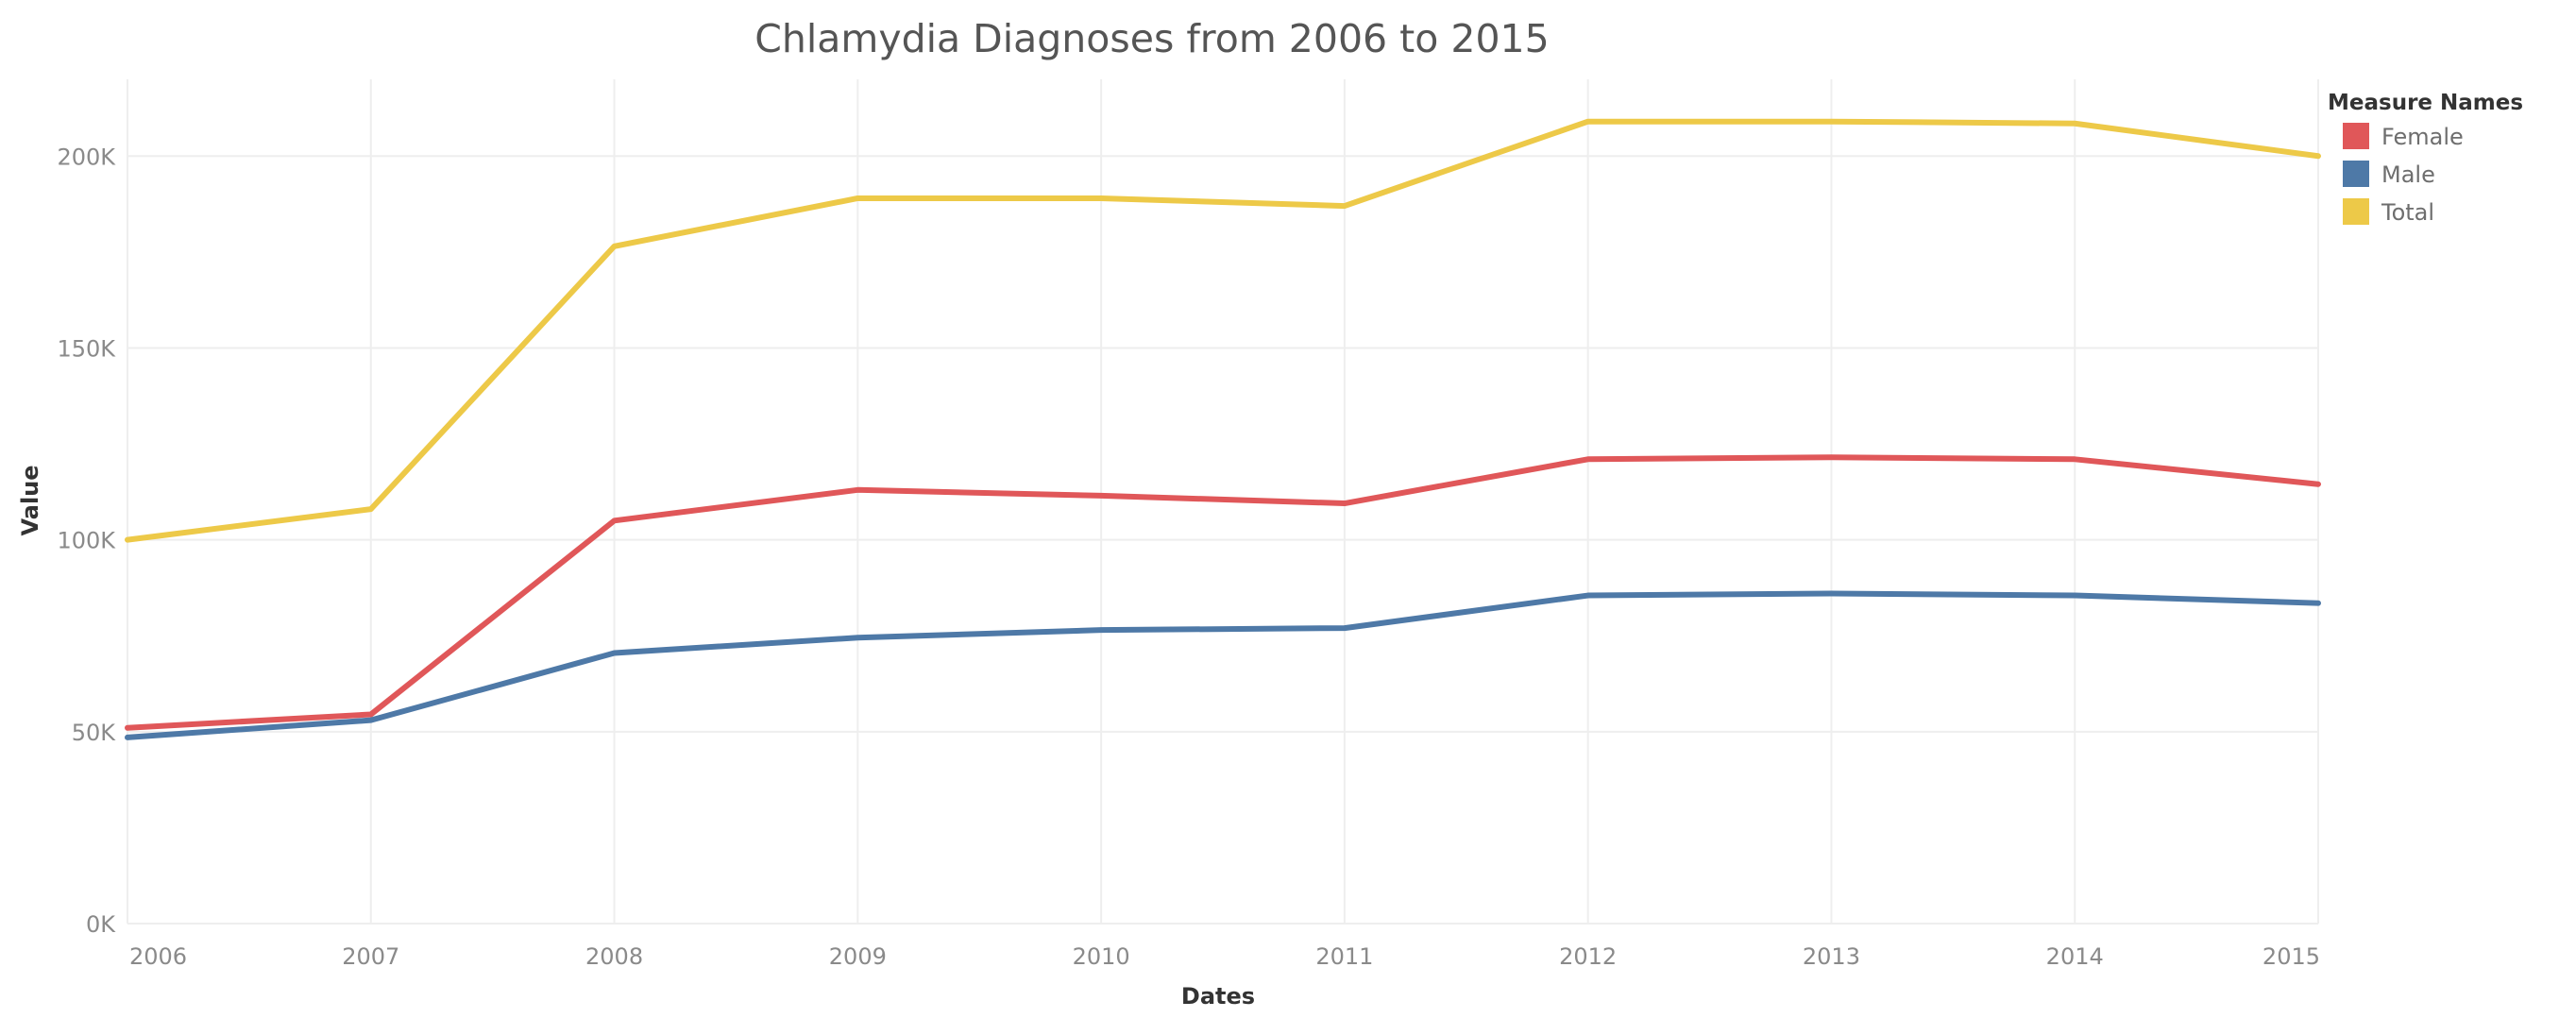  I want to click on legend: Measure Names Female Male Total, so click(2425, 158).